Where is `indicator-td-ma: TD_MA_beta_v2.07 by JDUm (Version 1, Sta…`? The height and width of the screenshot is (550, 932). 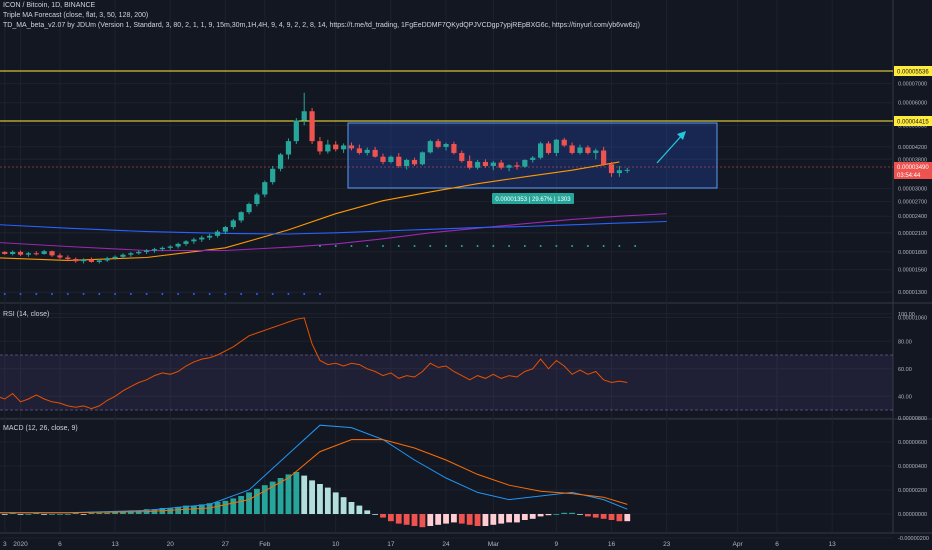
indicator-td-ma: TD_MA_beta_v2.07 by JDUm (Version 1, Sta… is located at coordinates (321, 25).